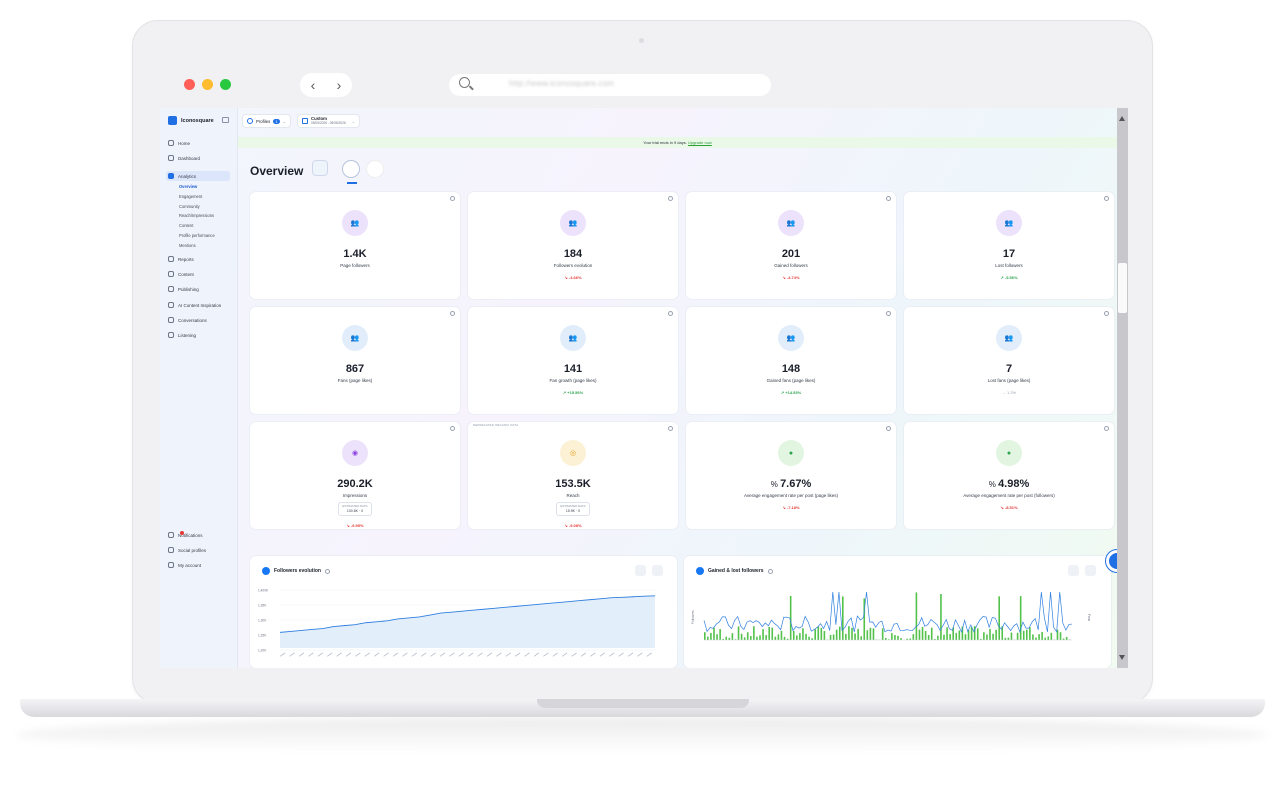 The image size is (1281, 791). I want to click on scroll-down-icon, so click(1122, 657).